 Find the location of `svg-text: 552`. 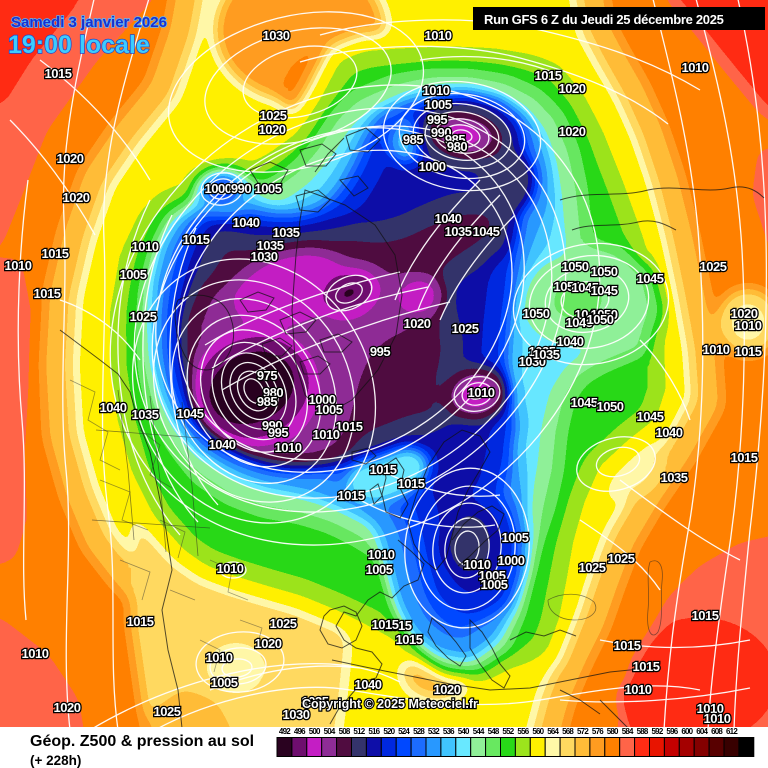

svg-text: 552 is located at coordinates (508, 731).